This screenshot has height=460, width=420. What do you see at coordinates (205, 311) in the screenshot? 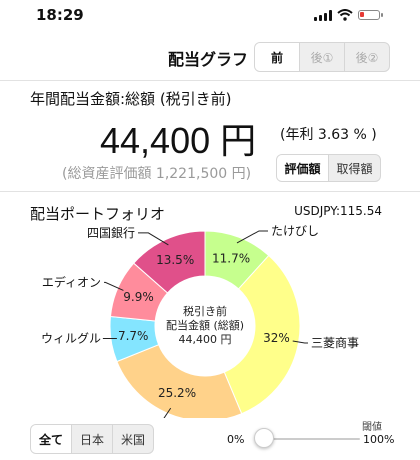
I see `donut-center-line1: 税引き前` at bounding box center [205, 311].